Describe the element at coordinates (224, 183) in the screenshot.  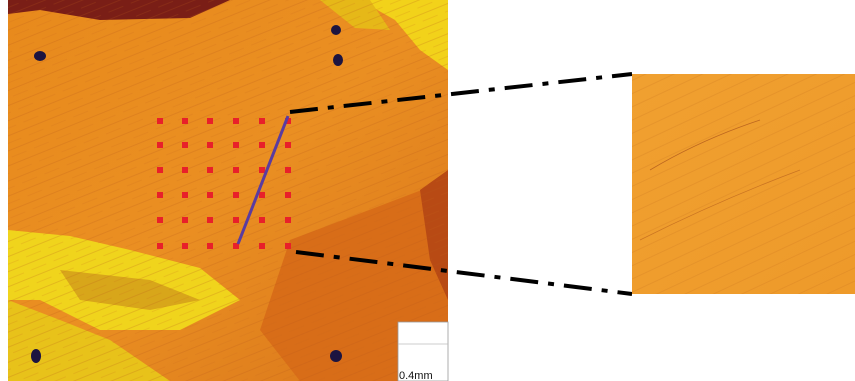
I see `measurement-grid` at that location.